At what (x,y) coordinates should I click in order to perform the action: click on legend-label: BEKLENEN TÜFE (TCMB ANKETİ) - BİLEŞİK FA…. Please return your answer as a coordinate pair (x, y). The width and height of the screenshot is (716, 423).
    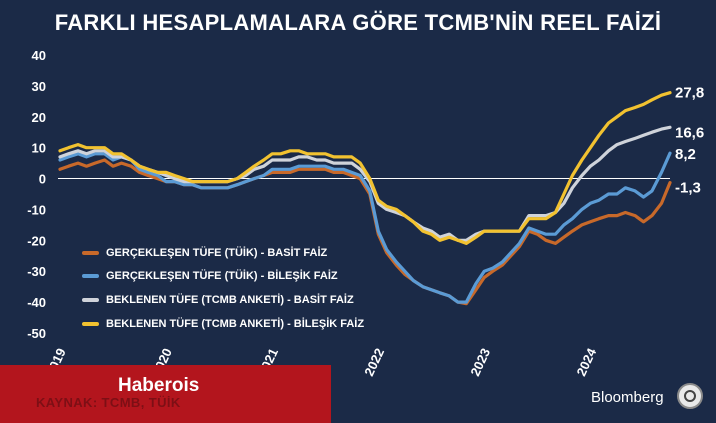
    Looking at the image, I should click on (235, 324).